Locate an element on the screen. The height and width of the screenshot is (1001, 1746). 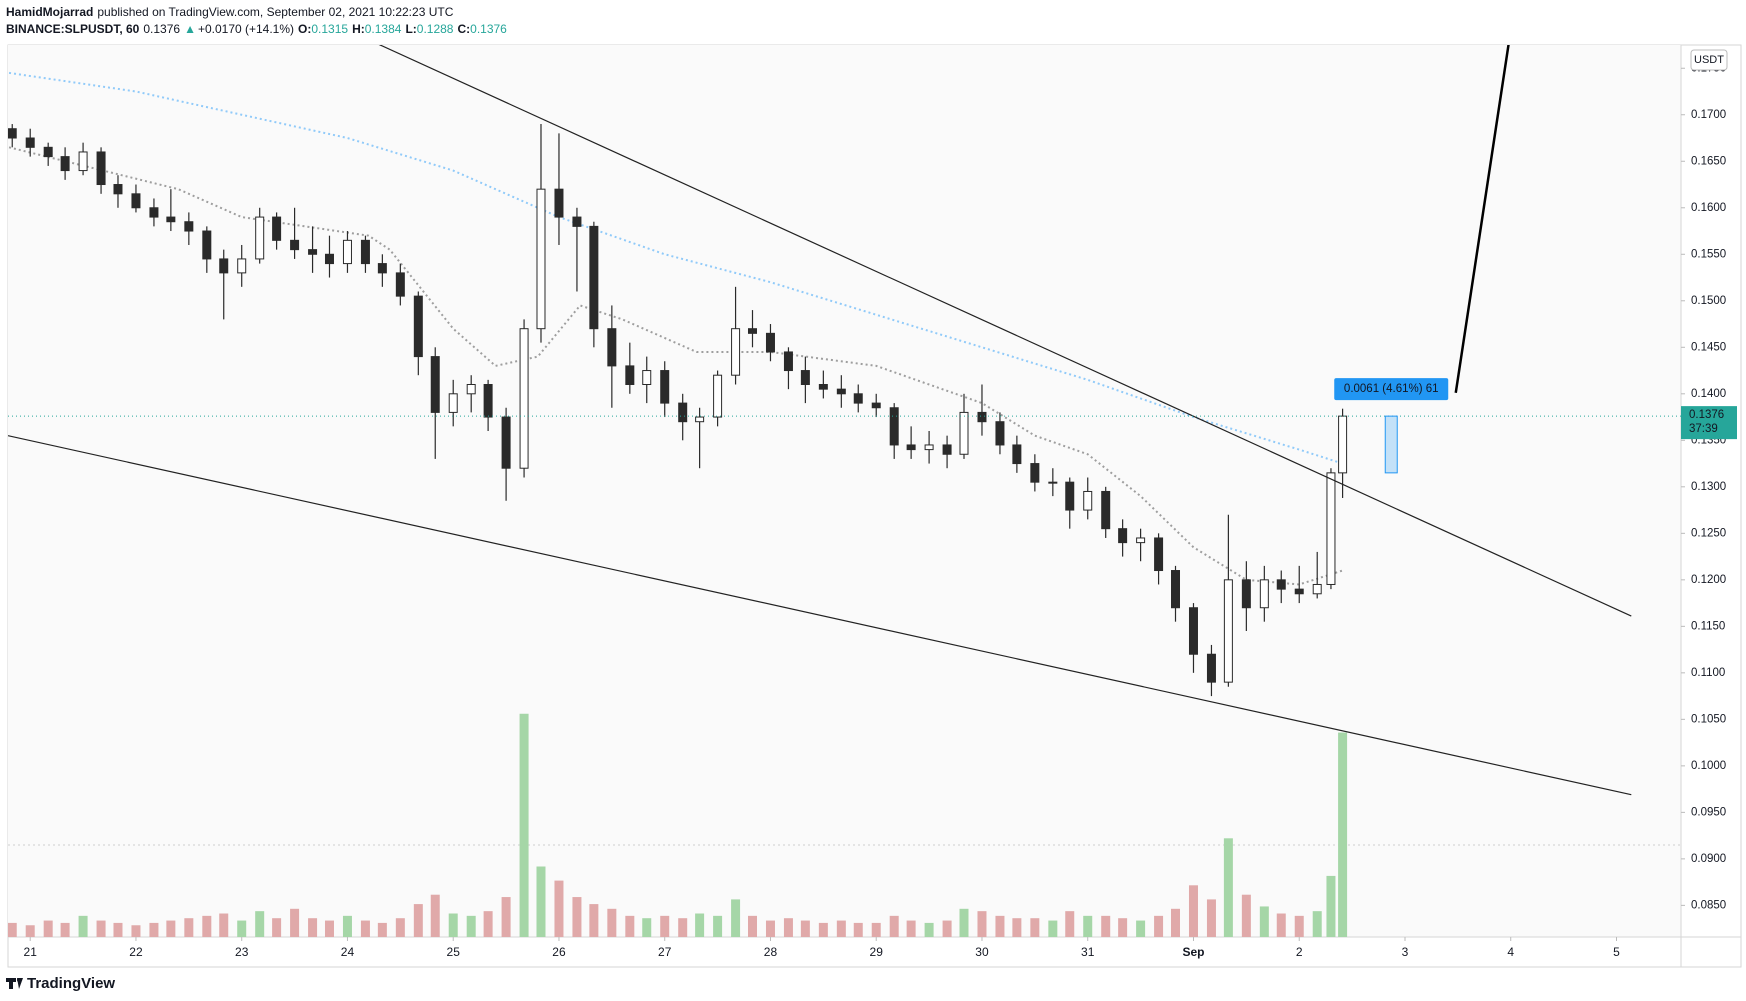
y-tick-label: 0.1000 is located at coordinates (1708, 766).